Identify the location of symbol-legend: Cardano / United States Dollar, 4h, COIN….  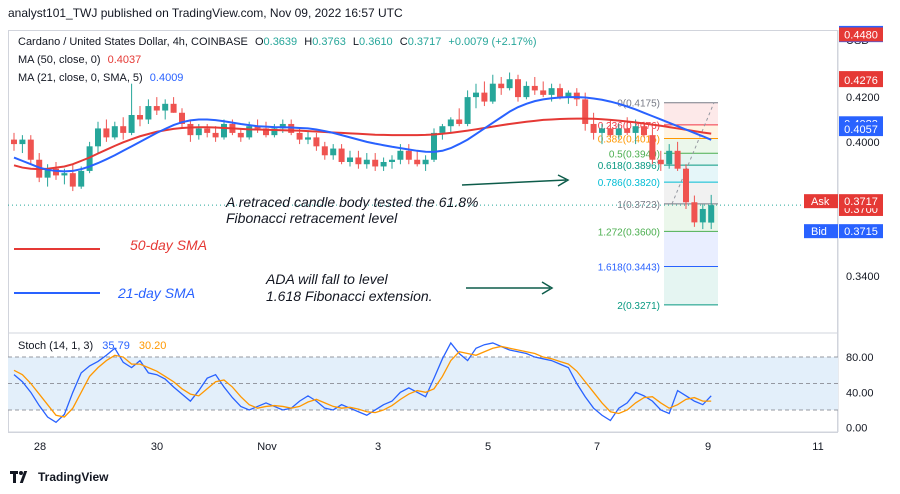
(277, 42).